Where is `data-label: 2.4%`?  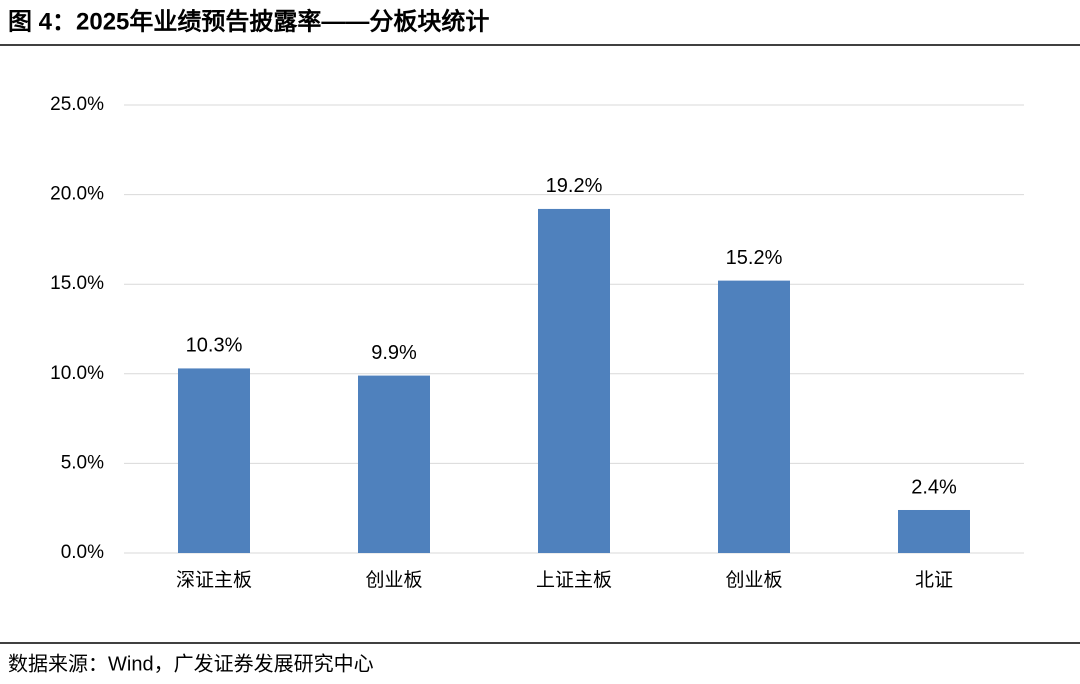
data-label: 2.4% is located at coordinates (934, 487).